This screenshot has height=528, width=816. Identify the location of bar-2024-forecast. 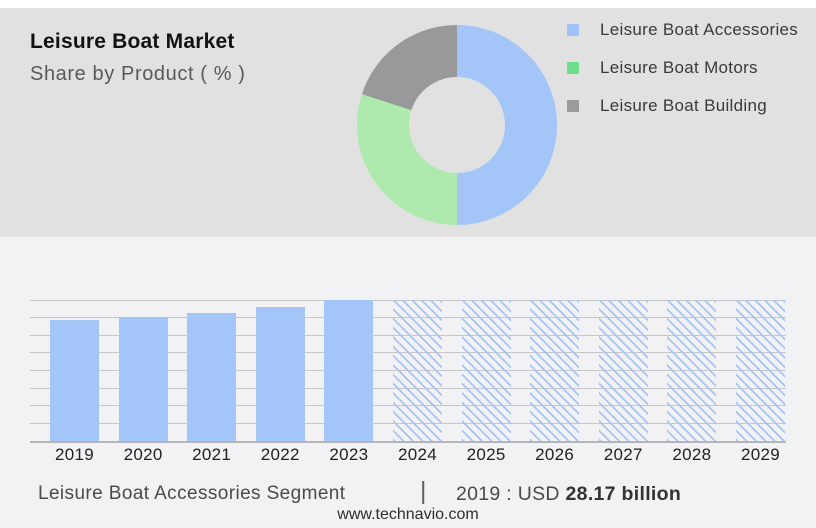
(417, 370).